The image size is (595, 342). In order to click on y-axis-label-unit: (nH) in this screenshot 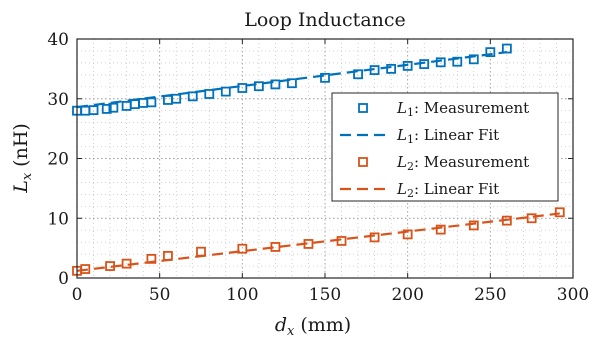, I will do `click(21, 145)`.